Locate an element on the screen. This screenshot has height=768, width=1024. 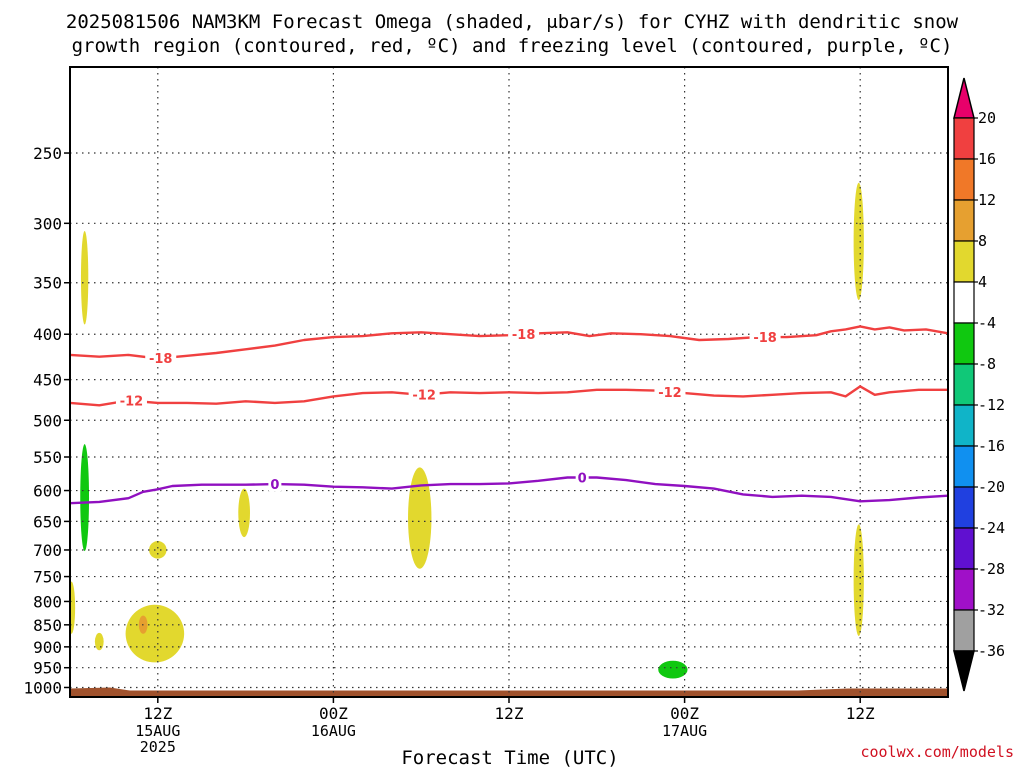
x-axis-label: Forecast Time (UTC) is located at coordinates (509, 757).